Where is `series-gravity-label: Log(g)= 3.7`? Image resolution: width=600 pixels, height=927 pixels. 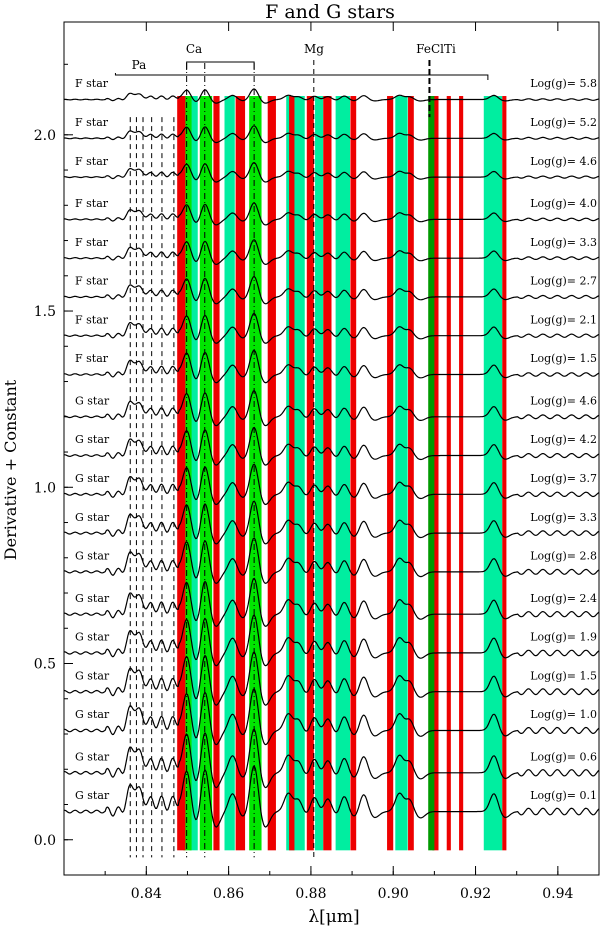
series-gravity-label: Log(g)= 3.7 is located at coordinates (563, 478).